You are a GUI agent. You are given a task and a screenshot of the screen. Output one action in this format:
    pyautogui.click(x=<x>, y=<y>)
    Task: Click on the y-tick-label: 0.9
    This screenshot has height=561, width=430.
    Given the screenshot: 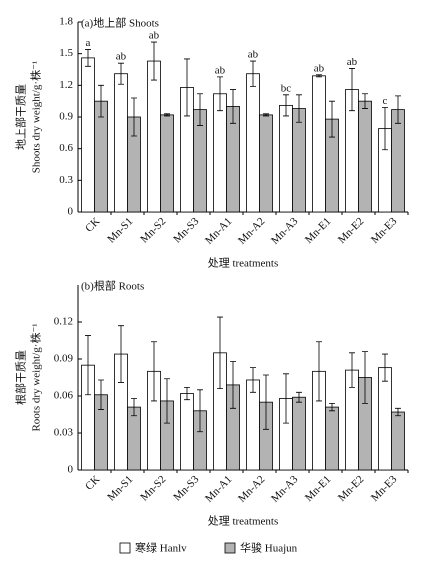 What is the action you would take?
    pyautogui.click(x=66, y=117)
    